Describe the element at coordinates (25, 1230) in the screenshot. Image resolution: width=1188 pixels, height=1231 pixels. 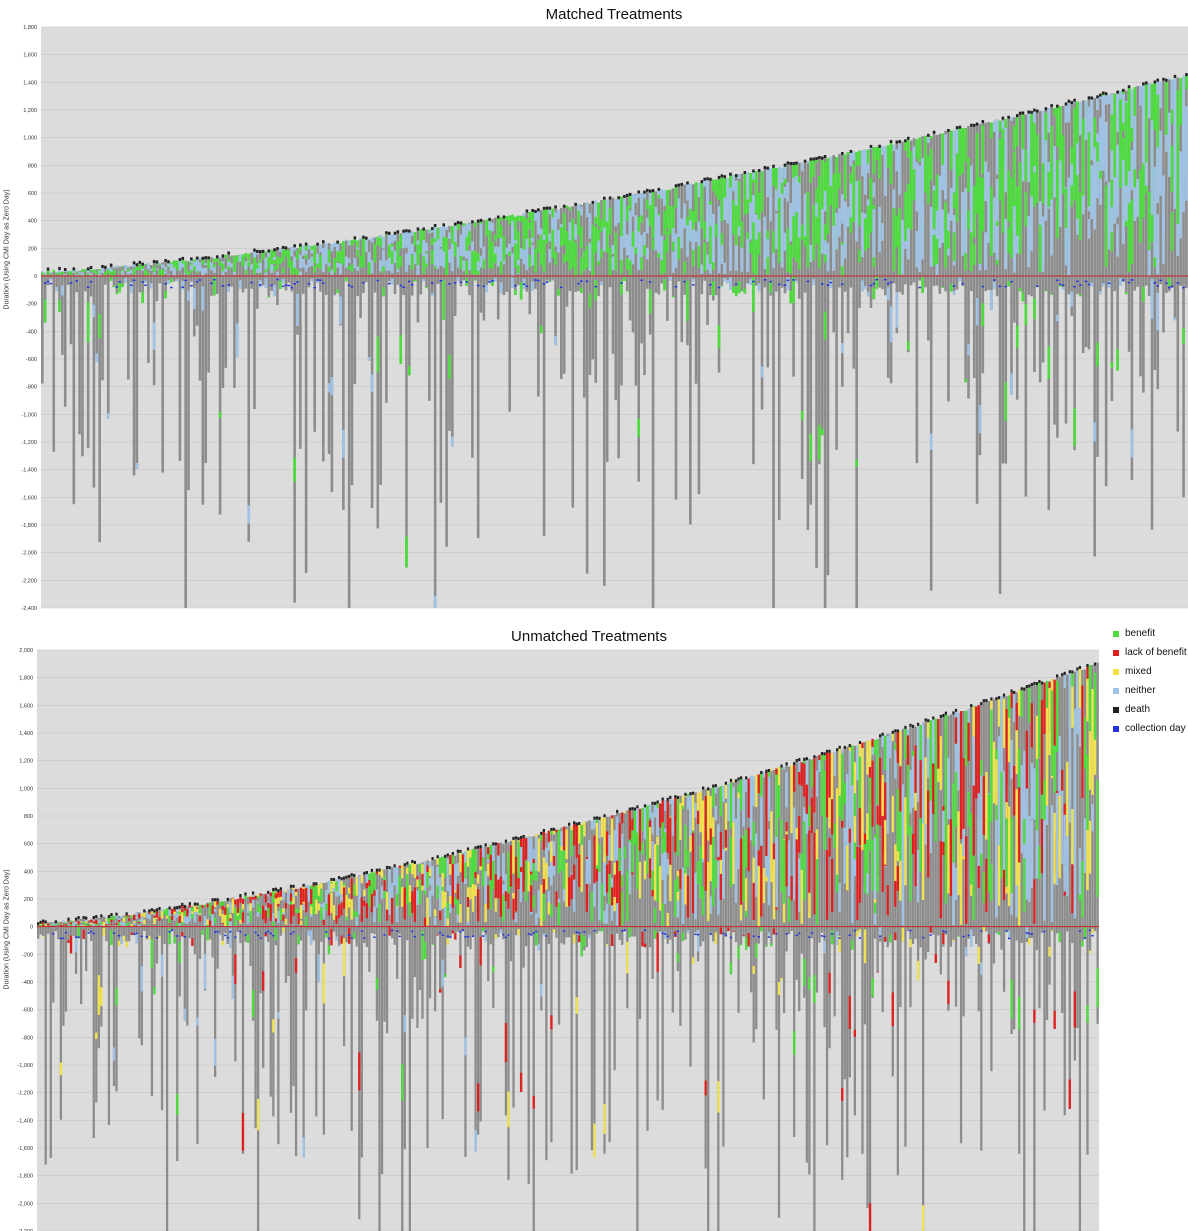
I see `y-tick-label: -2,200` at that location.